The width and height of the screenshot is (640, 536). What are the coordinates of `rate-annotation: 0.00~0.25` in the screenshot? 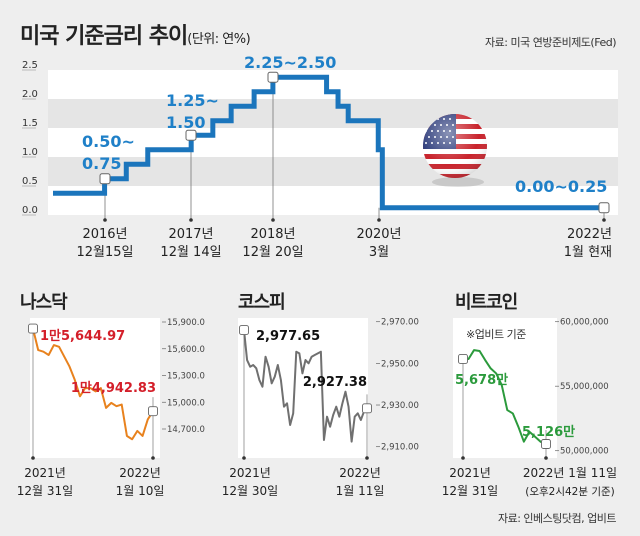 It's located at (561, 186).